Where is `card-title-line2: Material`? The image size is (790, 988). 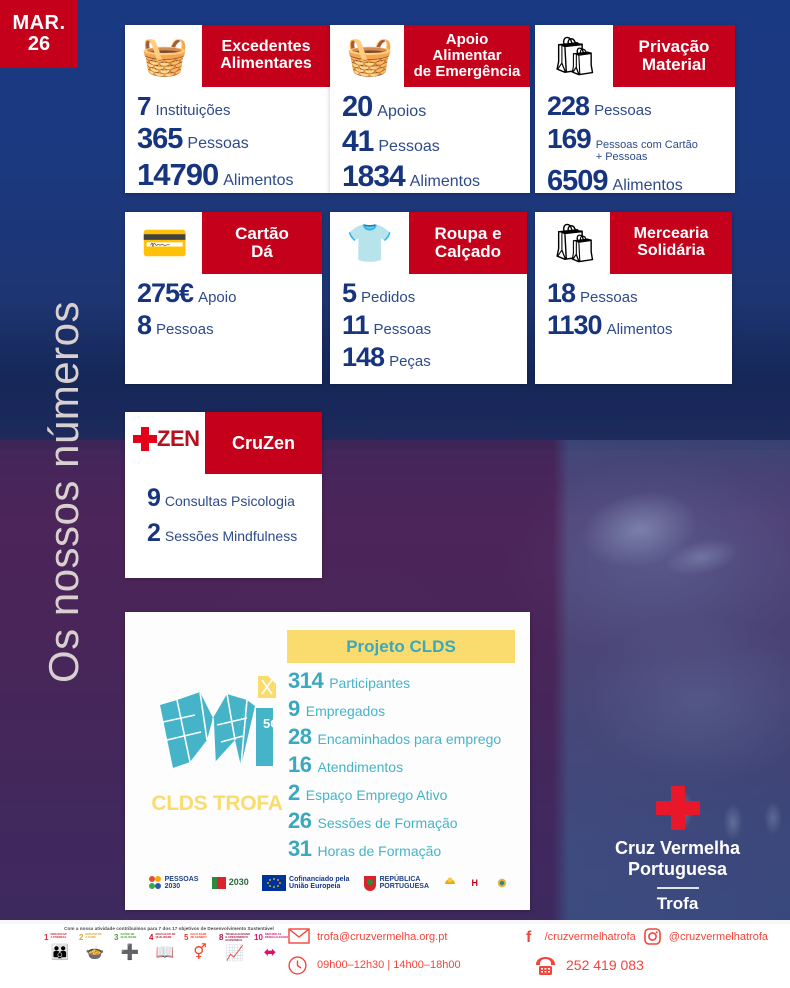
card-title-line2: Material is located at coordinates (674, 64).